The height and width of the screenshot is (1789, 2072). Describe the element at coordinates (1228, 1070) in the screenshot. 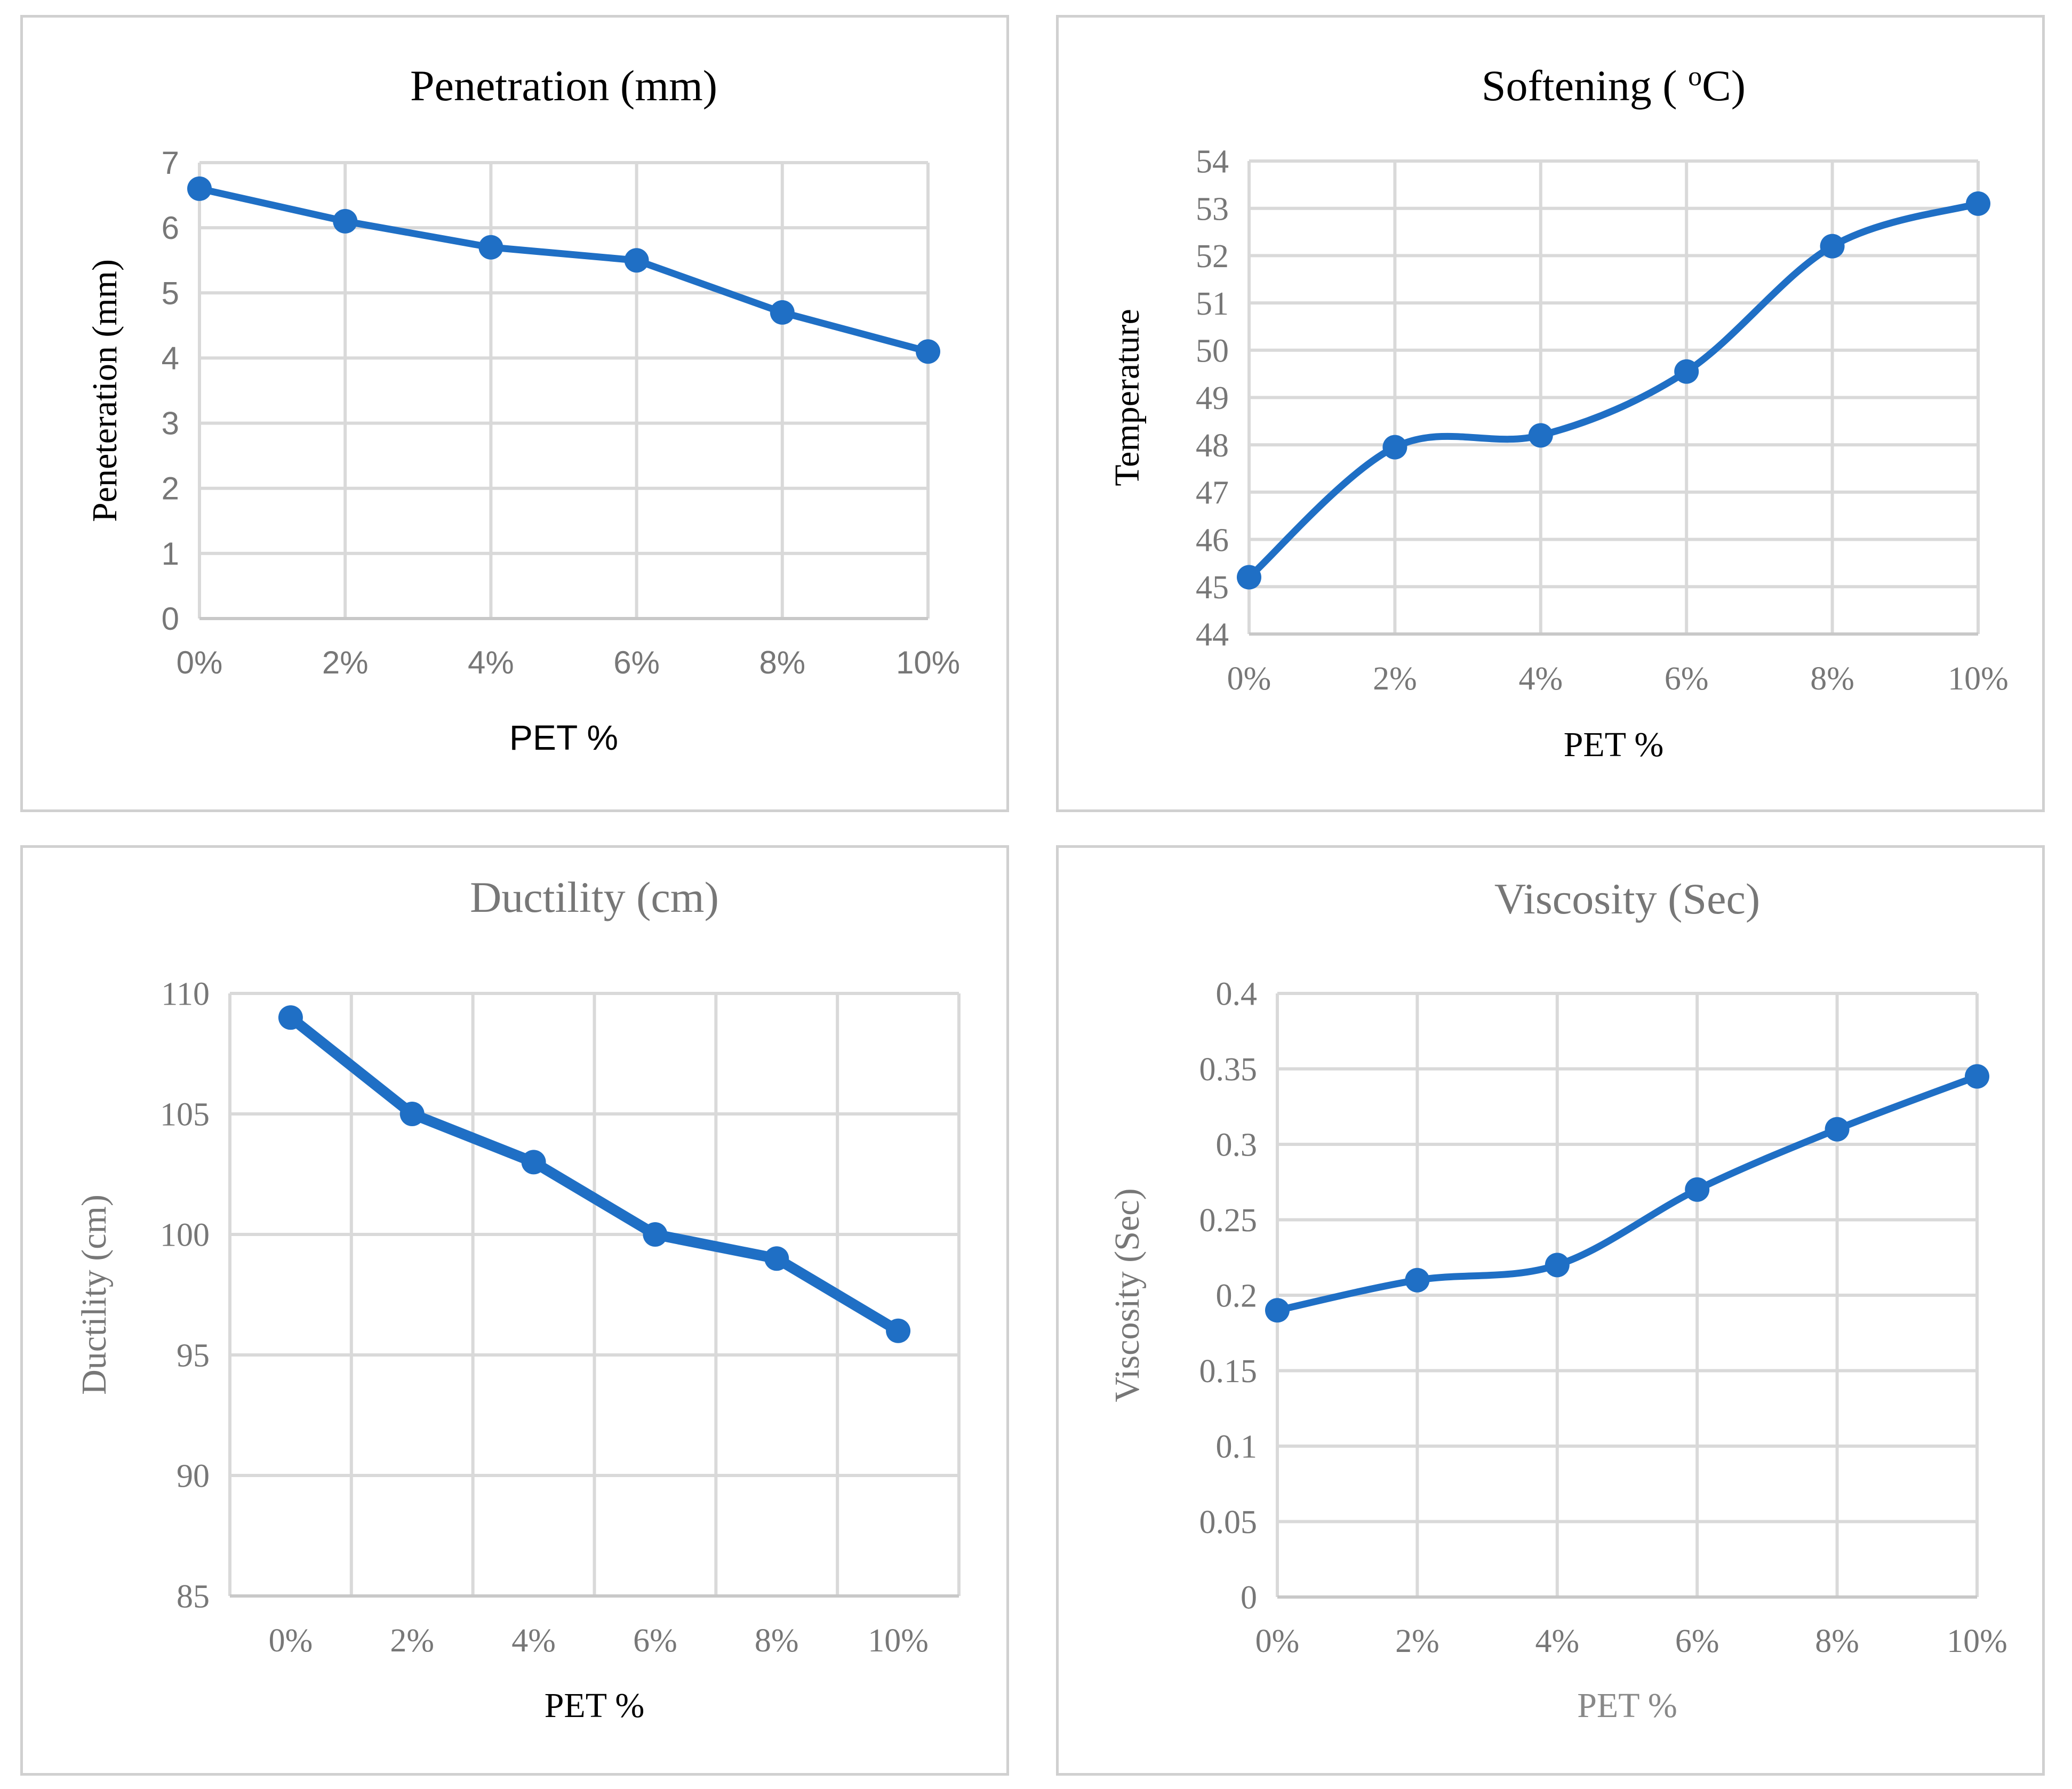

I see `y-tick-label: 0.35` at that location.